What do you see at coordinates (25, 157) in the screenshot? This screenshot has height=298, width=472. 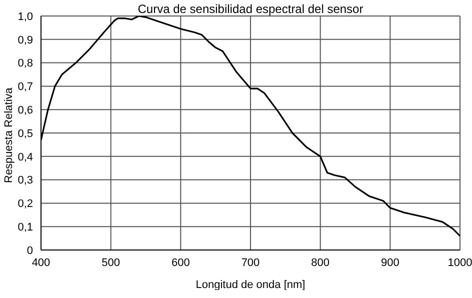 I see `y-tick-label: 0,4` at bounding box center [25, 157].